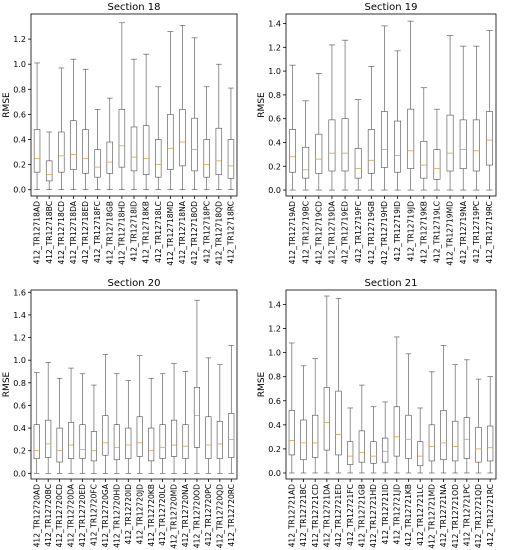  Describe the element at coordinates (489, 110) in the screenshot. I see `box-412_TR12719RC` at that location.